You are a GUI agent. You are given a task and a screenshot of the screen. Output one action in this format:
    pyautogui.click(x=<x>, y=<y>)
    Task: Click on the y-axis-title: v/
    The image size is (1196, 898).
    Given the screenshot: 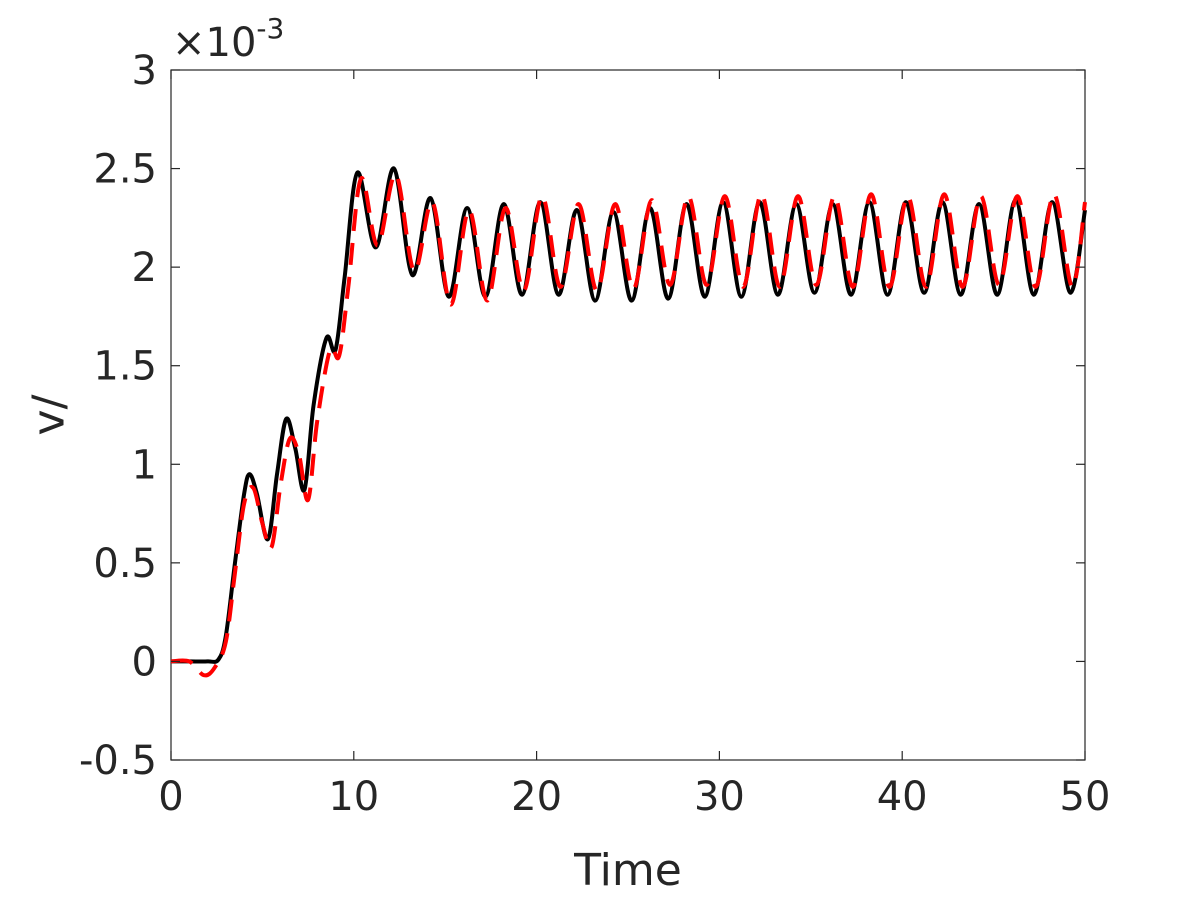 What is the action you would take?
    pyautogui.click(x=48, y=414)
    